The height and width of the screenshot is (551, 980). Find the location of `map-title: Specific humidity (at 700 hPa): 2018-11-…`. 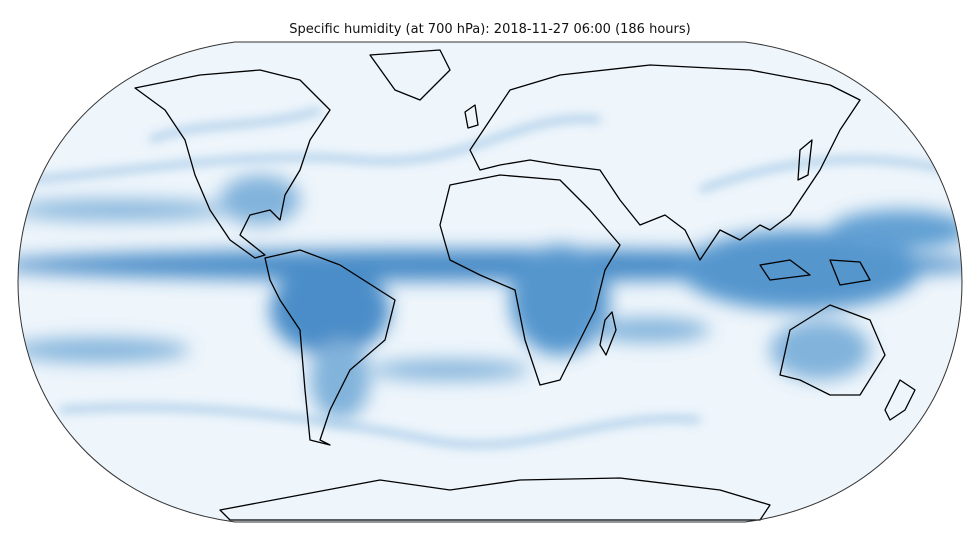

map-title: Specific humidity (at 700 hPa): 2018-11-… is located at coordinates (489, 29).